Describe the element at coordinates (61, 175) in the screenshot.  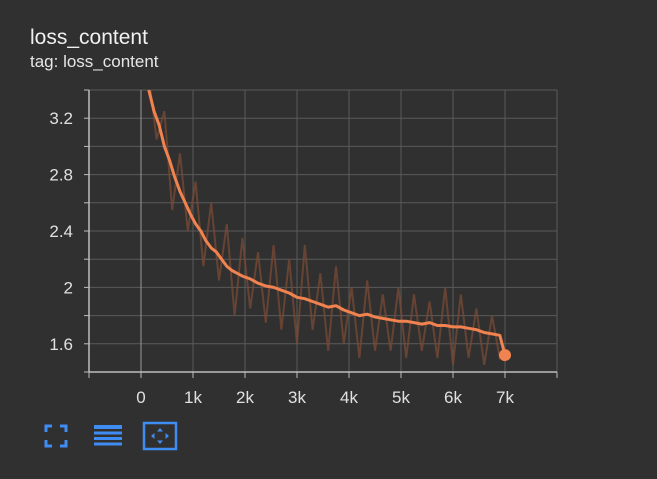
I see `y-tick-label: 2.8` at that location.